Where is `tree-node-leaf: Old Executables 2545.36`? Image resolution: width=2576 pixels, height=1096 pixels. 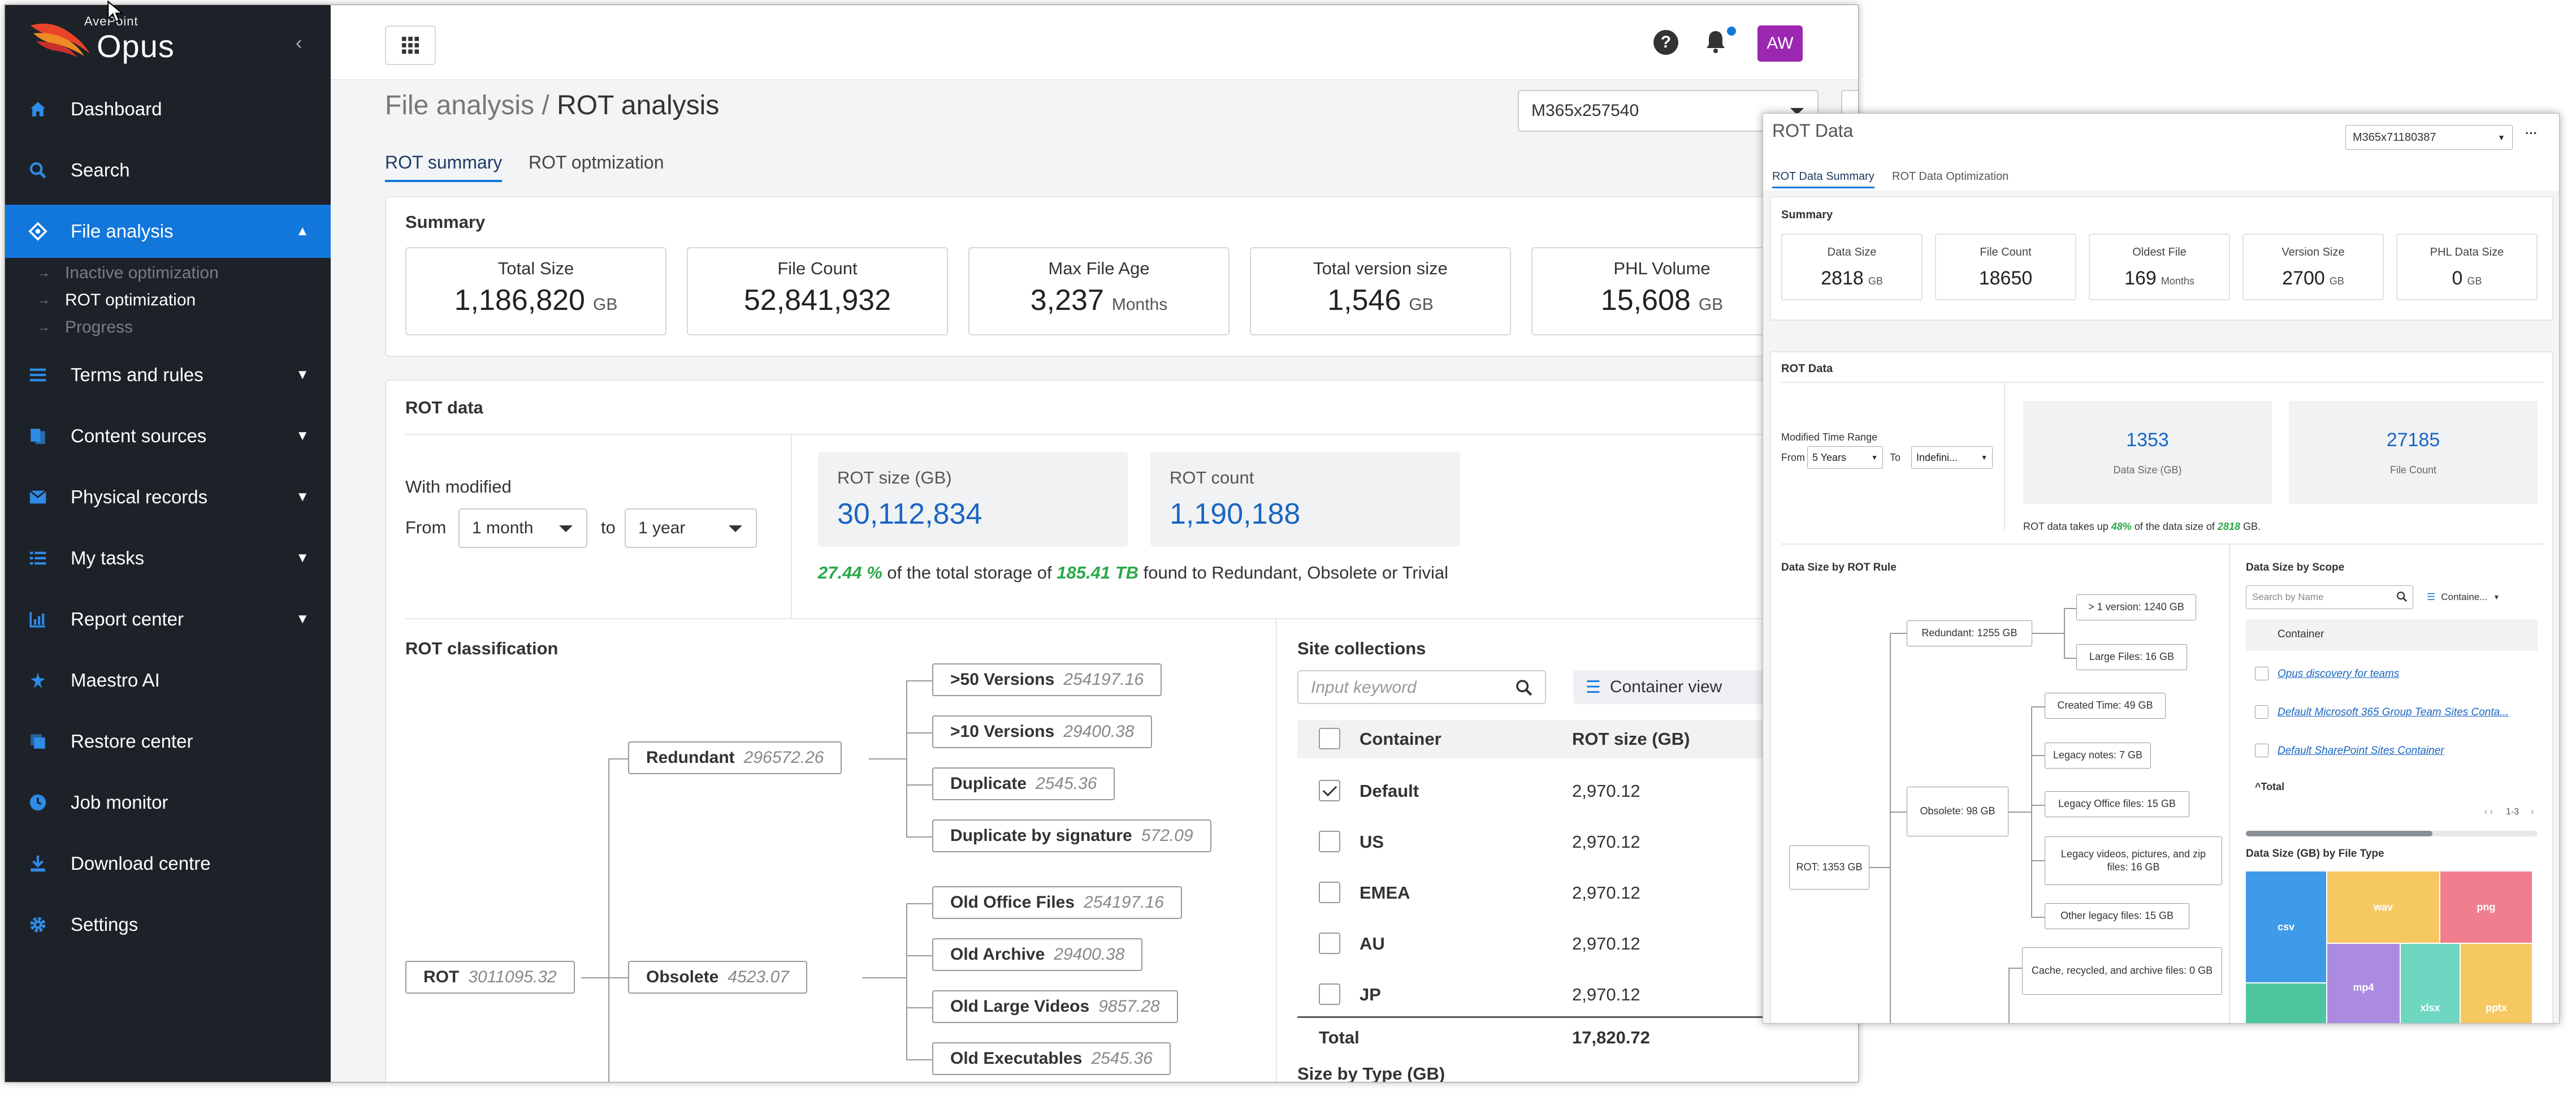
tree-node-leaf: Old Executables 2545.36 is located at coordinates (1051, 1058).